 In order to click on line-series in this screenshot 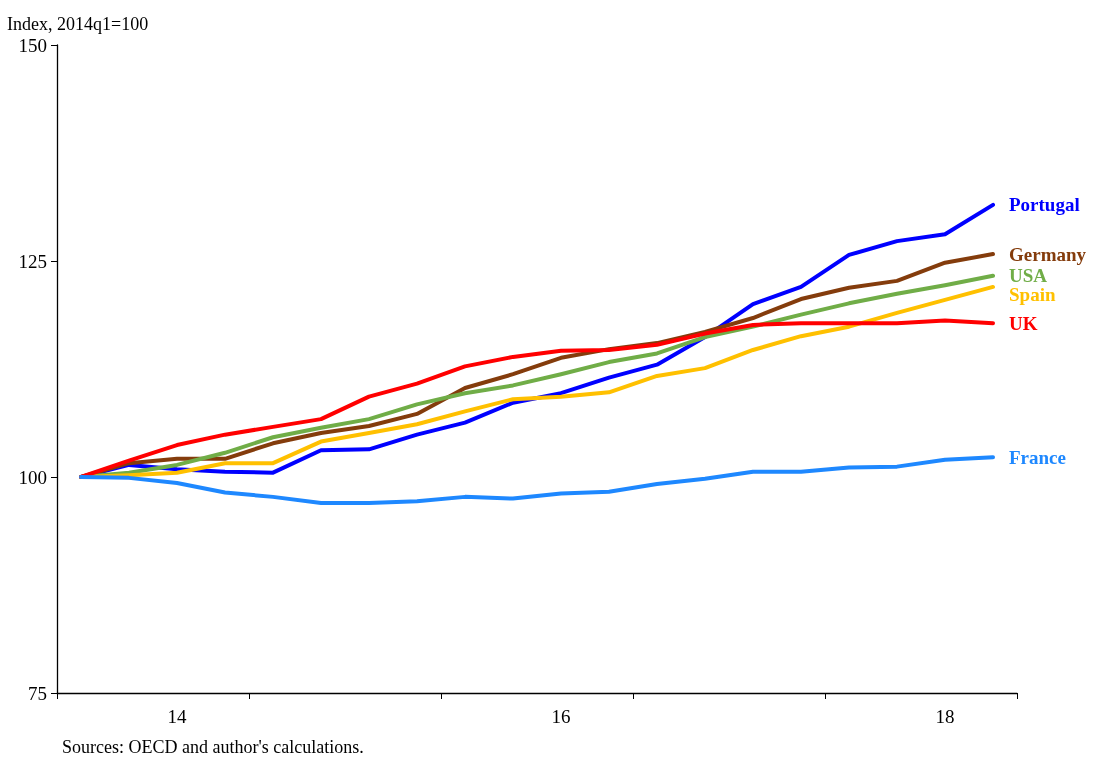, I will do `click(537, 480)`.